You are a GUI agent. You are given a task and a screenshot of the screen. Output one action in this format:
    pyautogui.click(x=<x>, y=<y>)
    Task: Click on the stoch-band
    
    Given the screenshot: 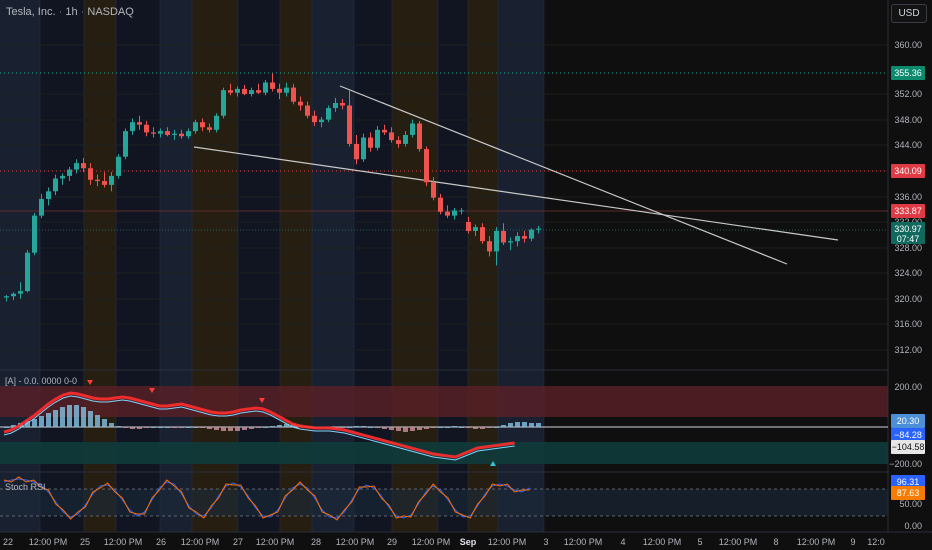 What is the action you would take?
    pyautogui.click(x=444, y=502)
    